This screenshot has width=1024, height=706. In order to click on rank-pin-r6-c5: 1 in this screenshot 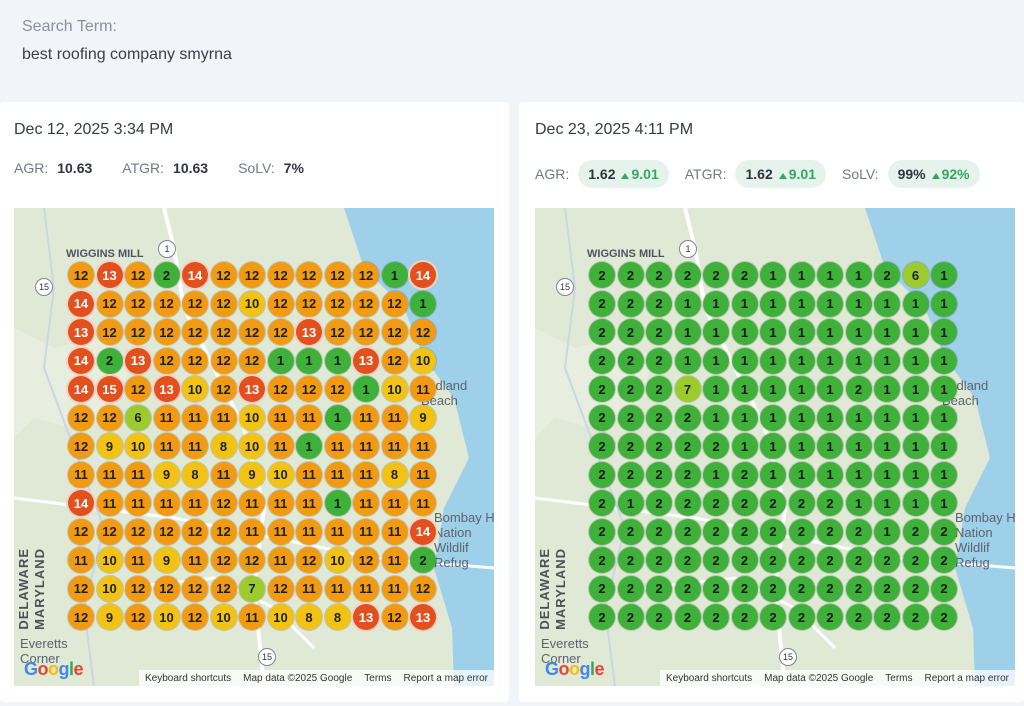, I will do `click(744, 446)`.